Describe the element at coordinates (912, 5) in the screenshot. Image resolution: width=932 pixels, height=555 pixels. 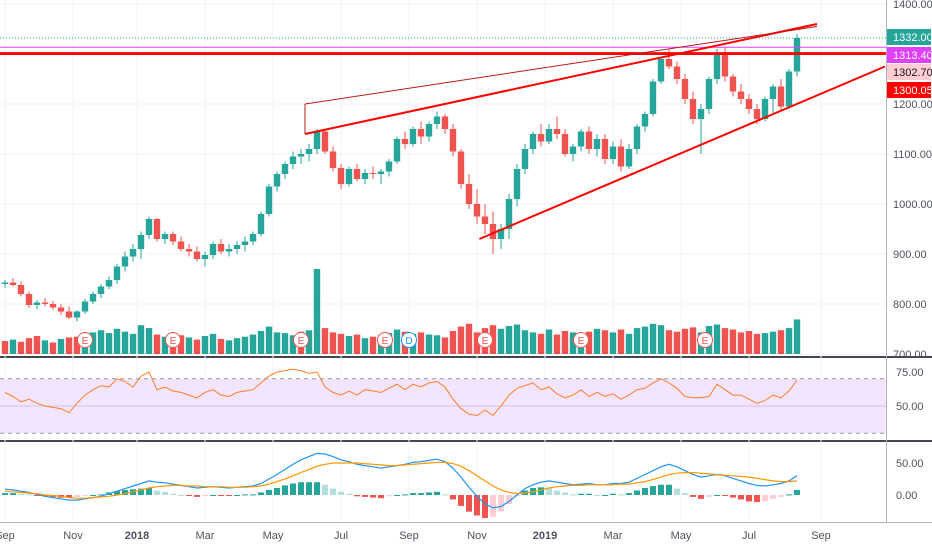
I see `price-tick-label: 1400.00` at that location.